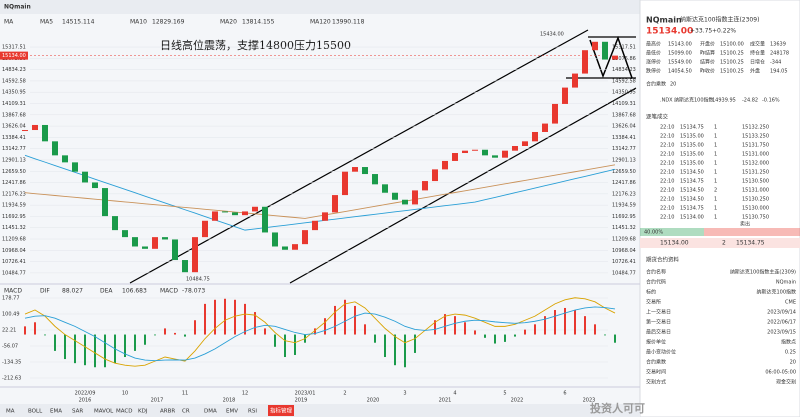 The image size is (800, 417). What do you see at coordinates (13, 291) in the screenshot?
I see `macd-title: MACD` at bounding box center [13, 291].